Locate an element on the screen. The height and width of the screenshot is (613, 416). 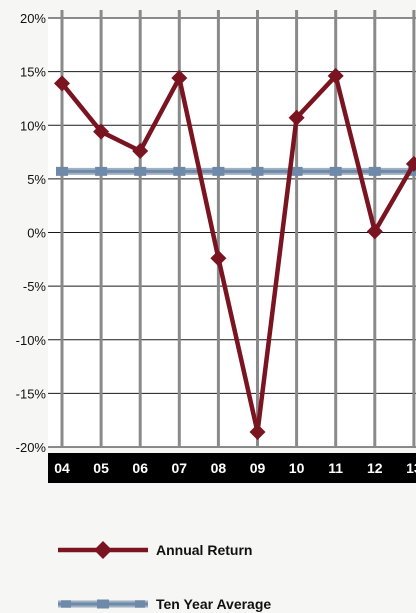
y-tick-label: 5% is located at coordinates (36, 179).